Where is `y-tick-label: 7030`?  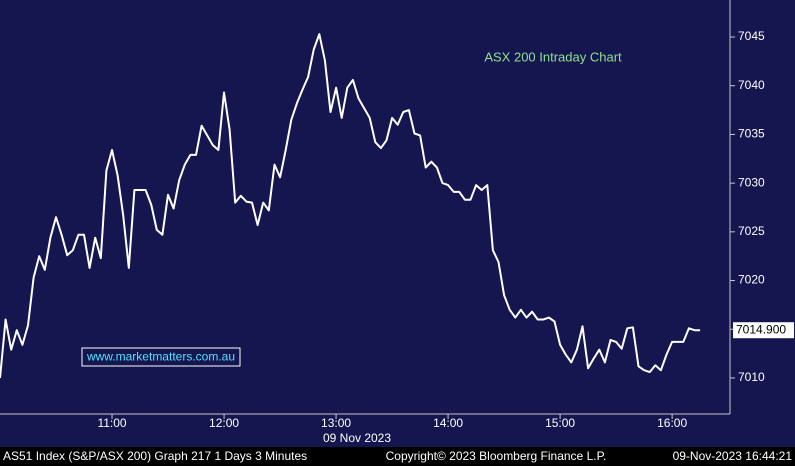 y-tick-label: 7030 is located at coordinates (751, 182).